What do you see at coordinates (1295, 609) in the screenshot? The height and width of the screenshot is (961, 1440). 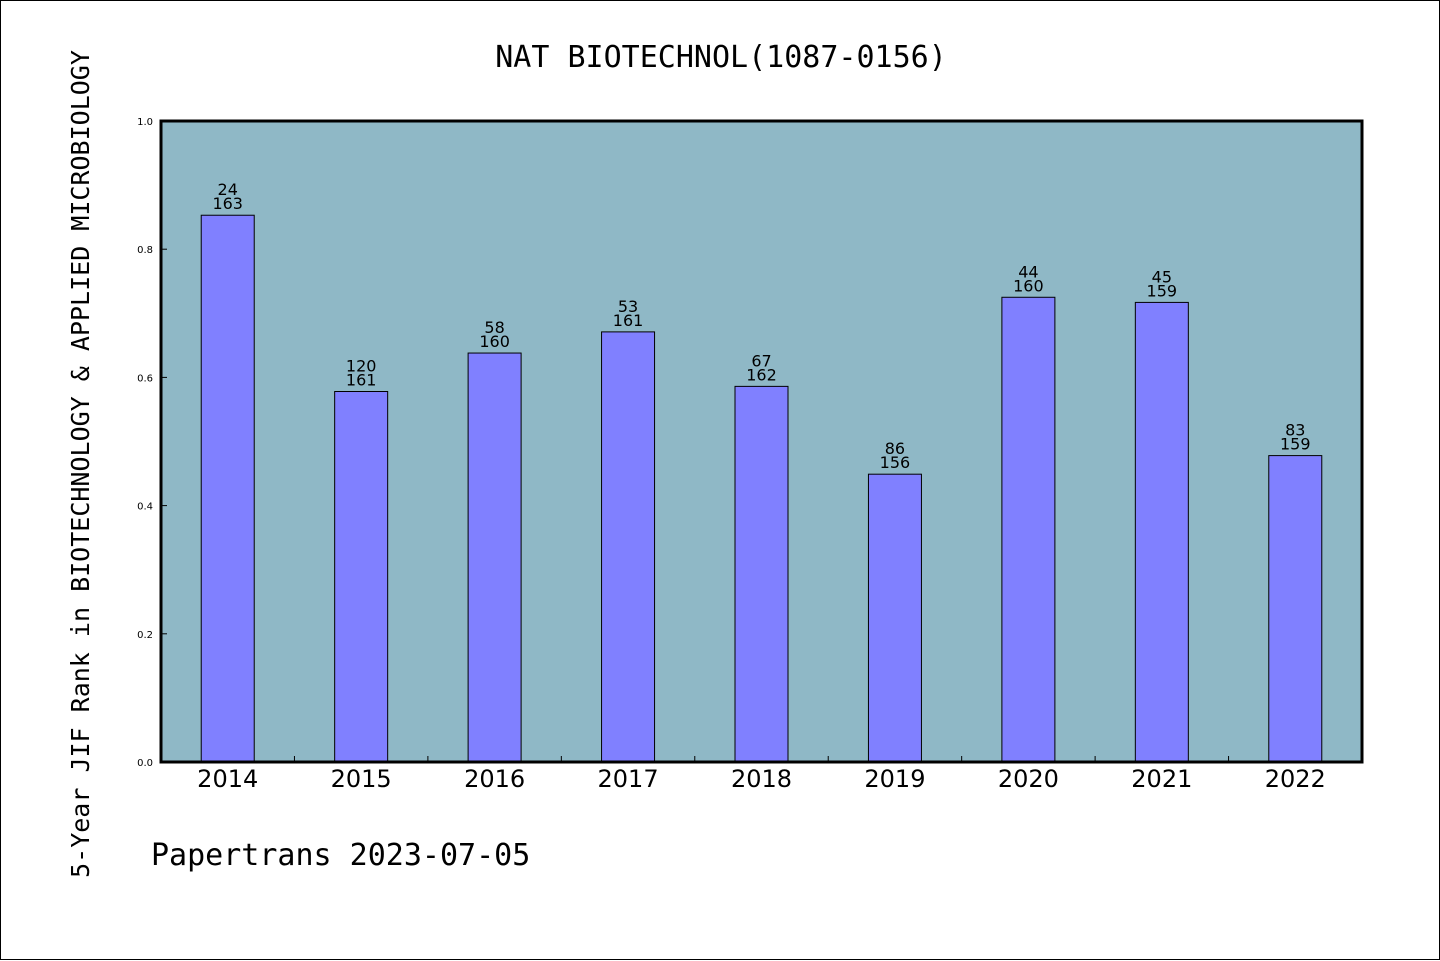 I see `bar-2022` at bounding box center [1295, 609].